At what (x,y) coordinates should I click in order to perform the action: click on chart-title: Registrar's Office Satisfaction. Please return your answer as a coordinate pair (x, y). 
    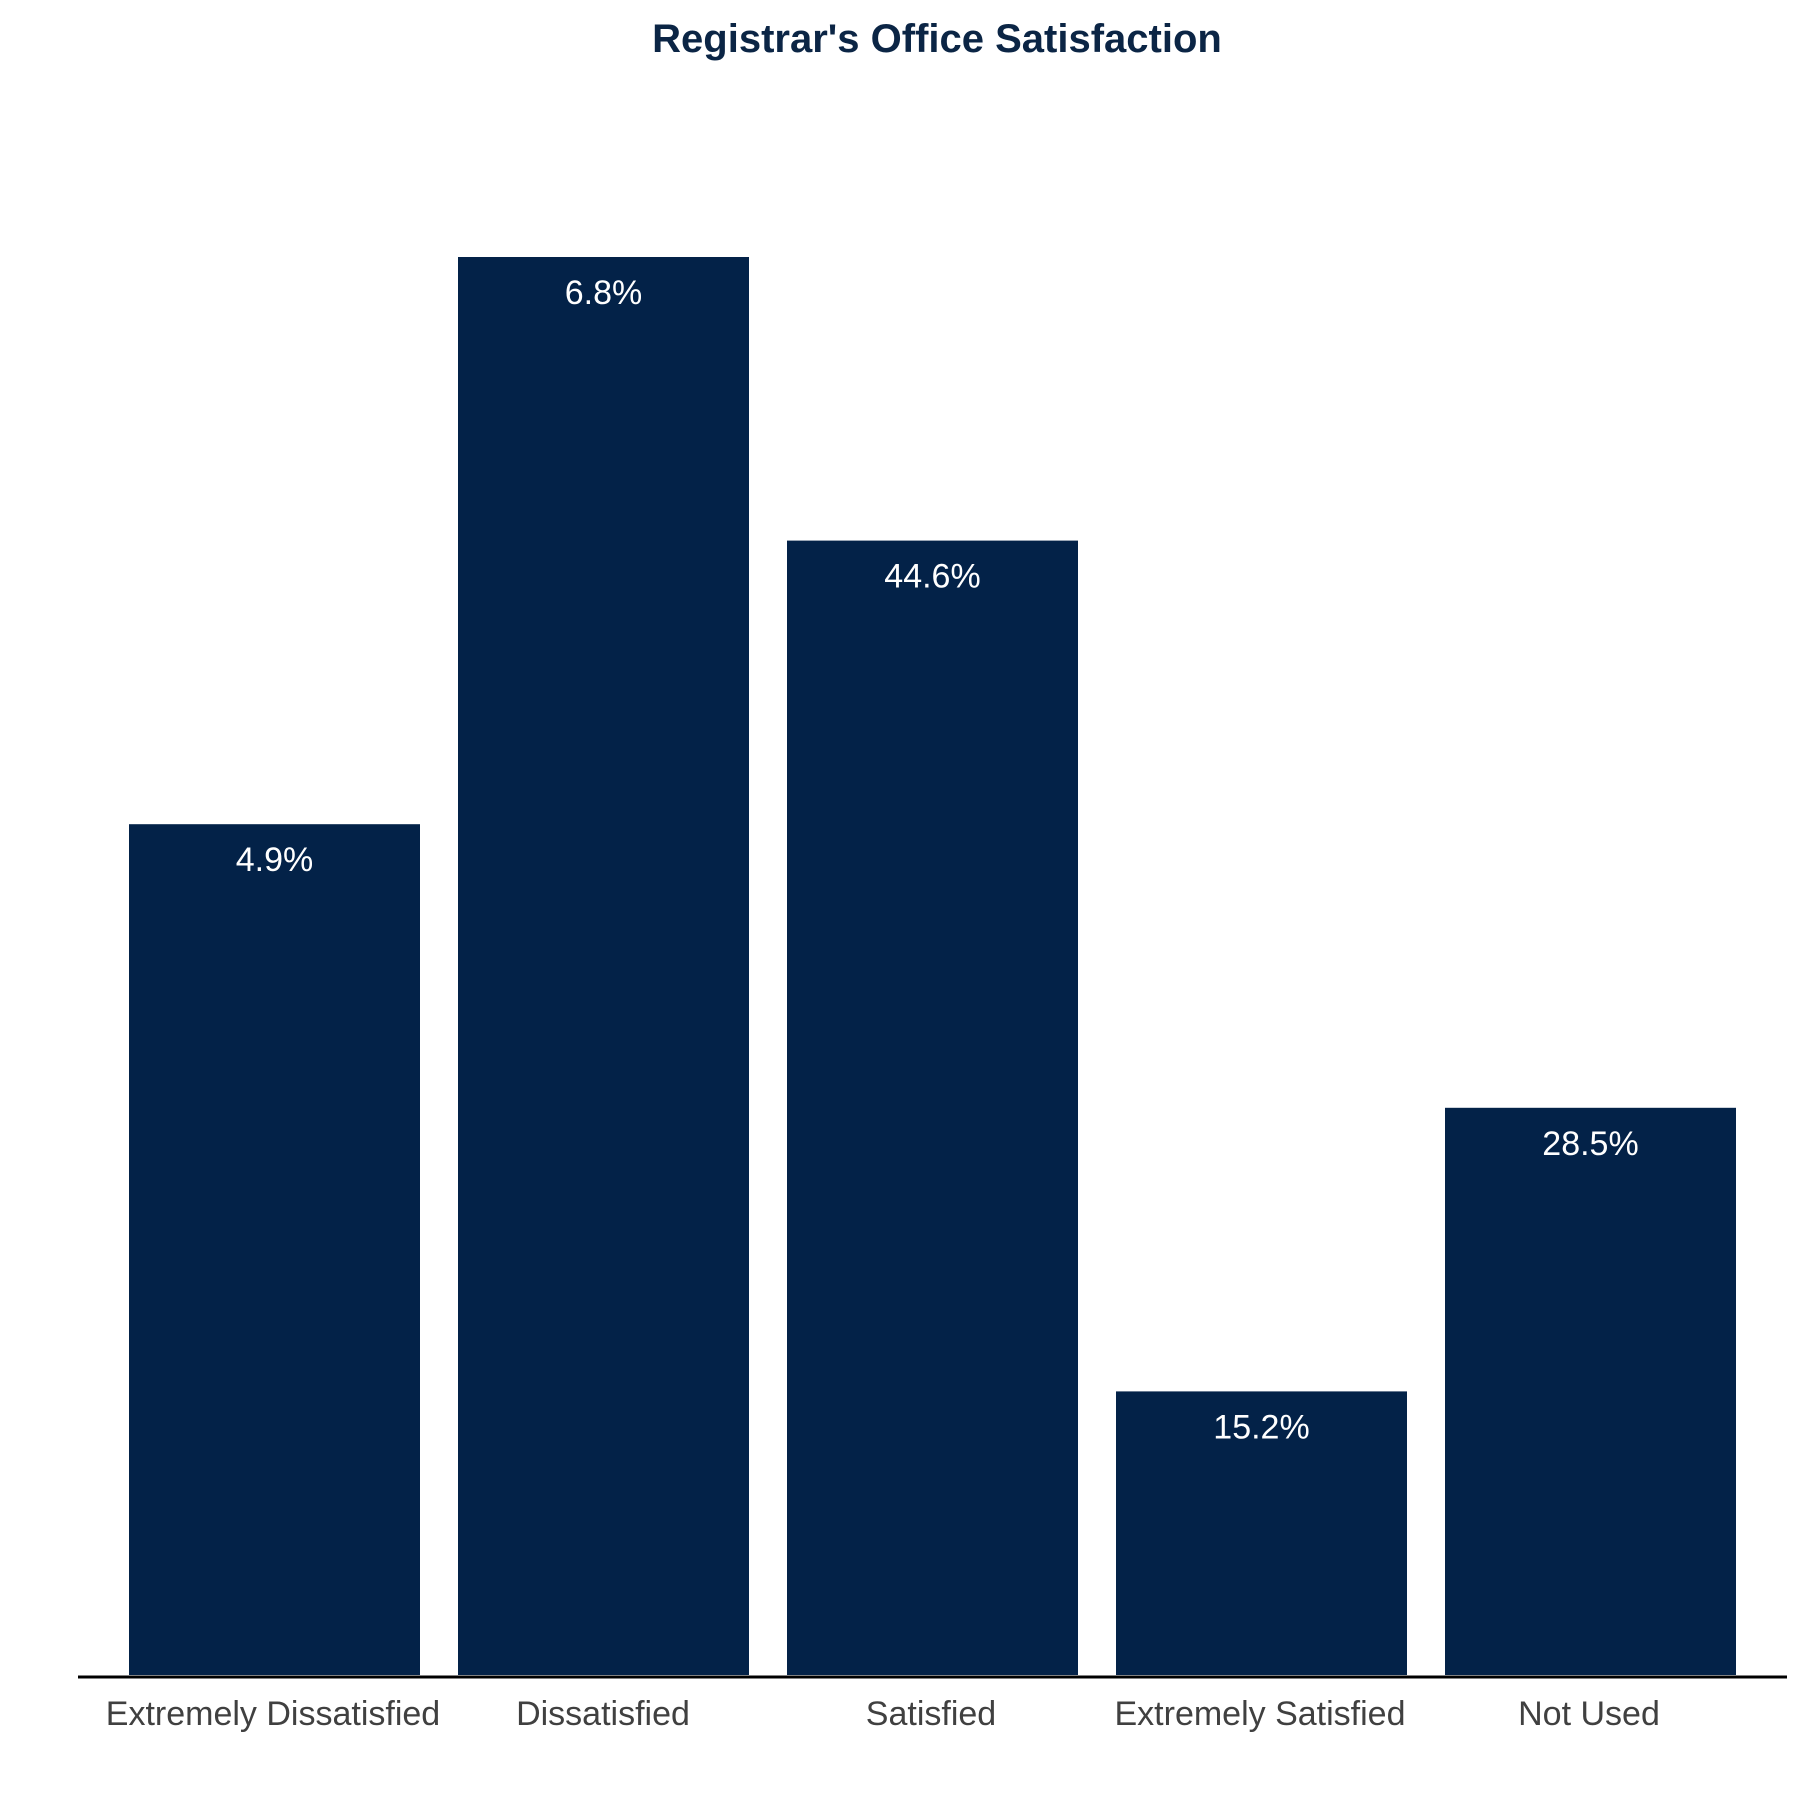
    Looking at the image, I should click on (937, 39).